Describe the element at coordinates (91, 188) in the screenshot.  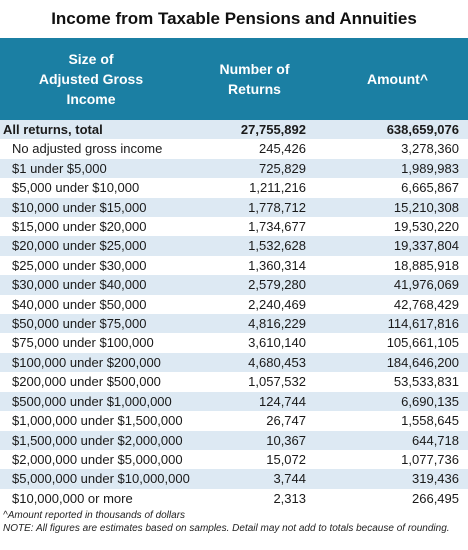
I see `row-label: $5,000 under $10,000` at that location.